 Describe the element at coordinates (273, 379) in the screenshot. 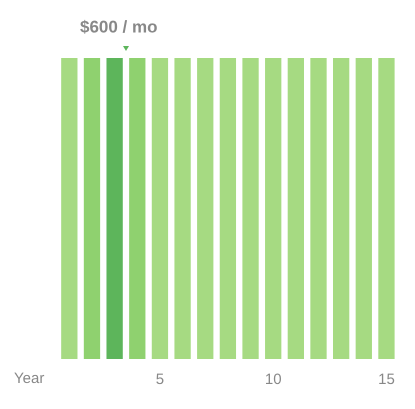

I see `x-tick-label: 10` at that location.